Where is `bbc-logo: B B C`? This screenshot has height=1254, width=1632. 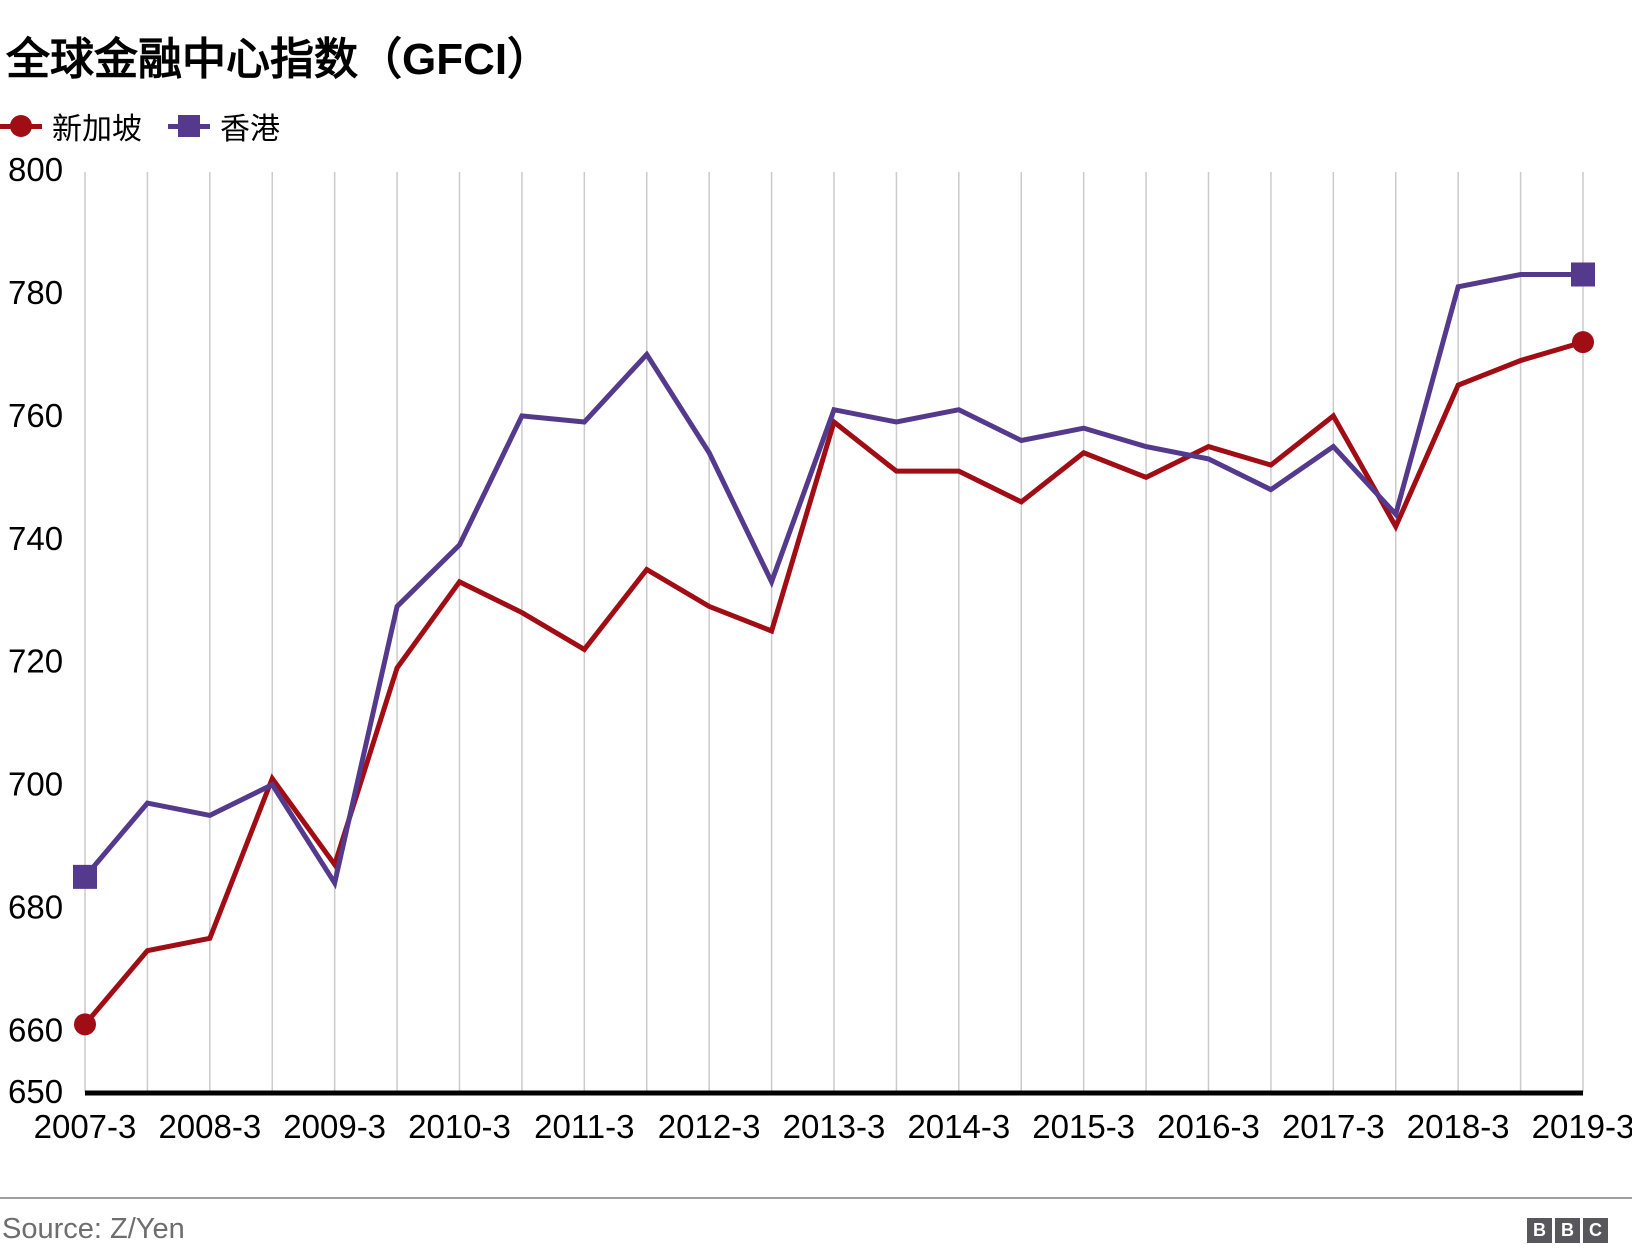 bbc-logo: B B C is located at coordinates (1567, 1230).